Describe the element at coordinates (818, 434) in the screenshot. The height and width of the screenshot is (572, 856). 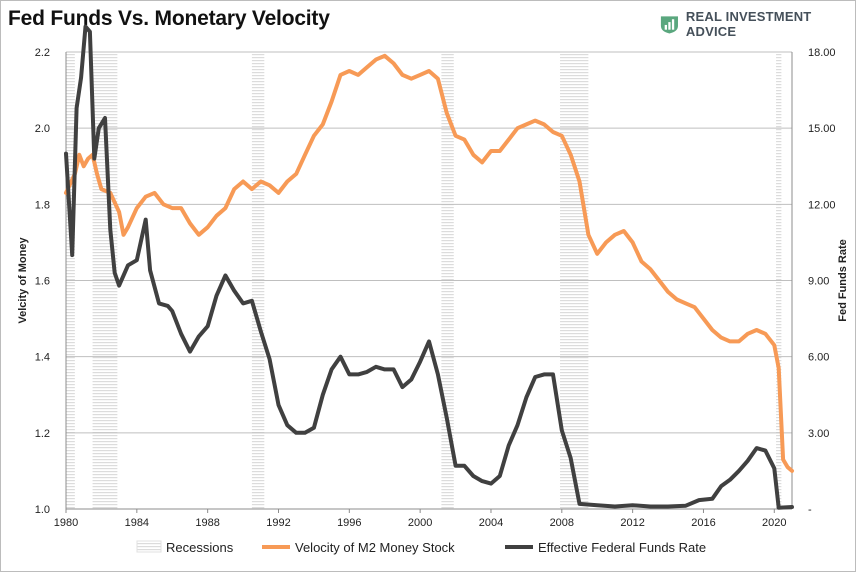
I see `y-right-tick-label: 3.00` at that location.